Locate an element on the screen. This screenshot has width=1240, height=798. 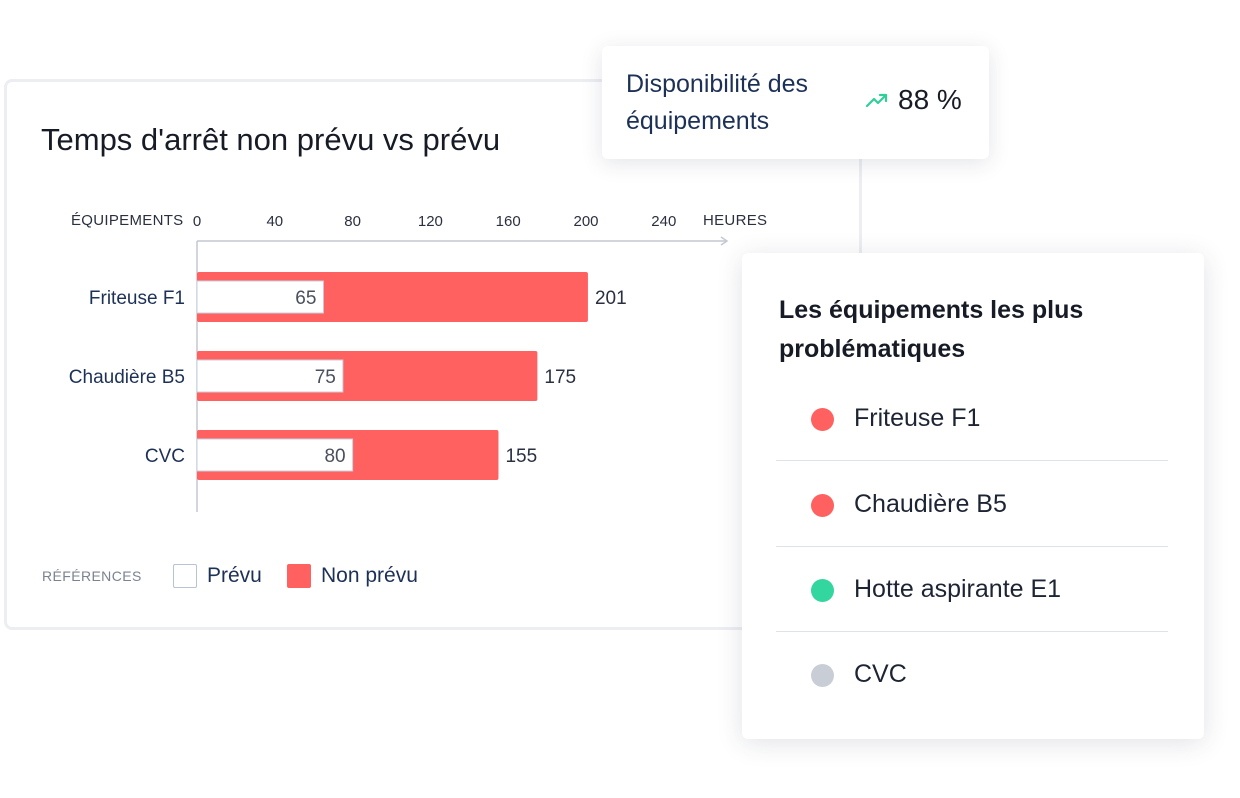
data-label-planned: 75 is located at coordinates (325, 377).